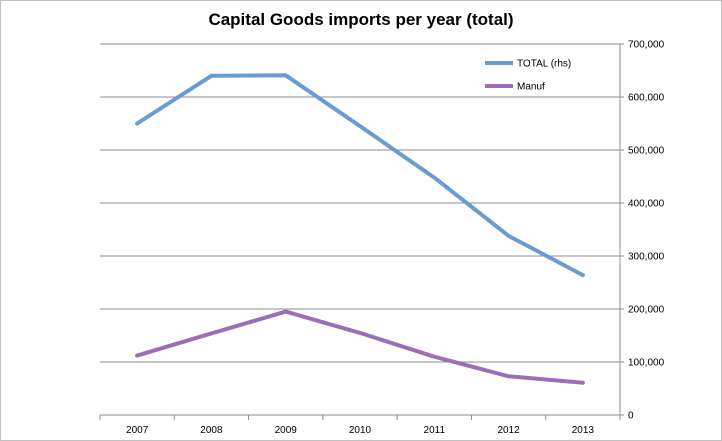 Image resolution: width=722 pixels, height=441 pixels. I want to click on x-tick-label: 2013, so click(583, 430).